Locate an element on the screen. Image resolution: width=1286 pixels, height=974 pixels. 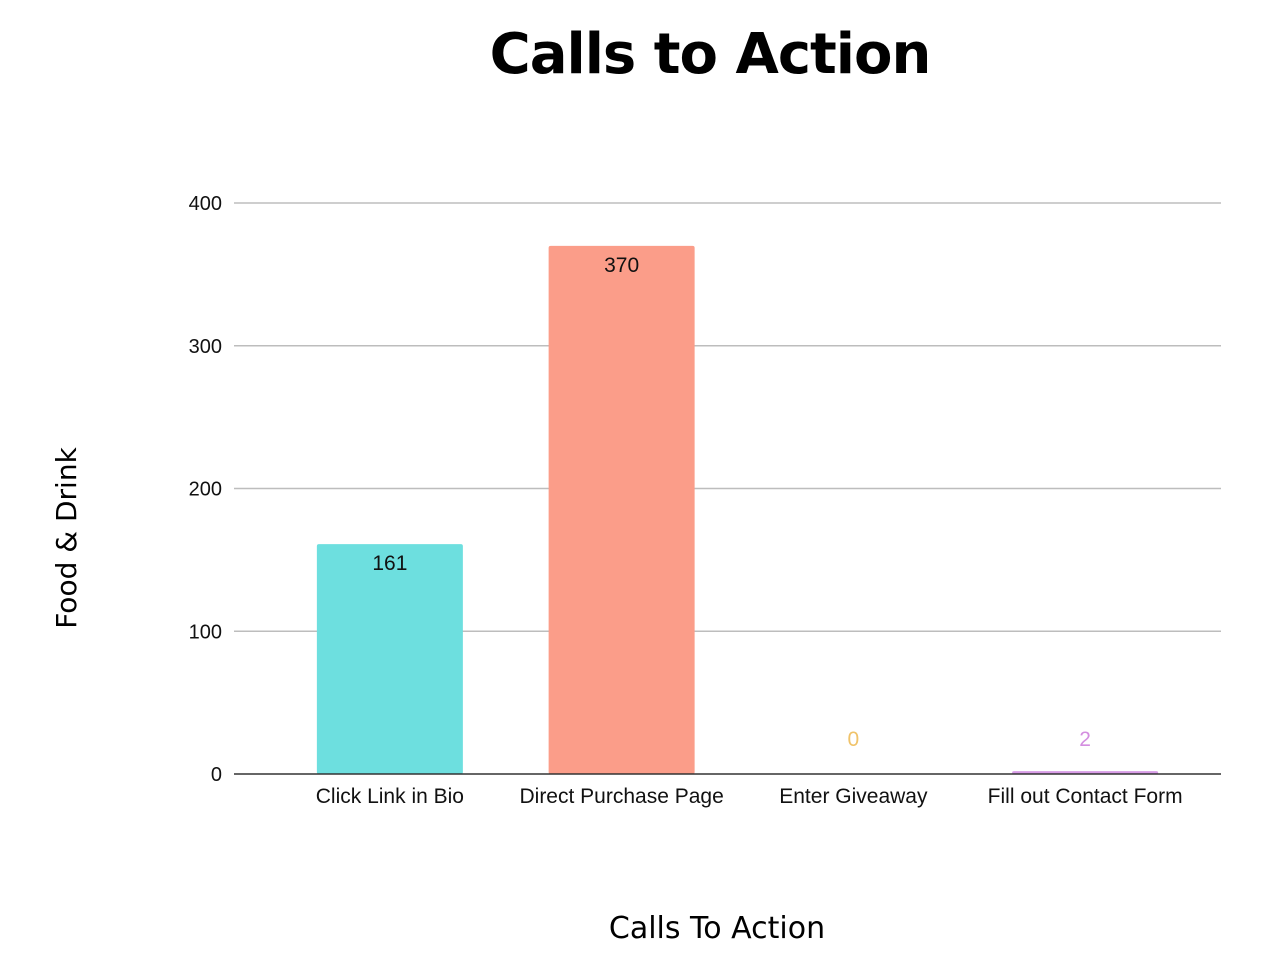
data-label: 2 is located at coordinates (1085, 739).